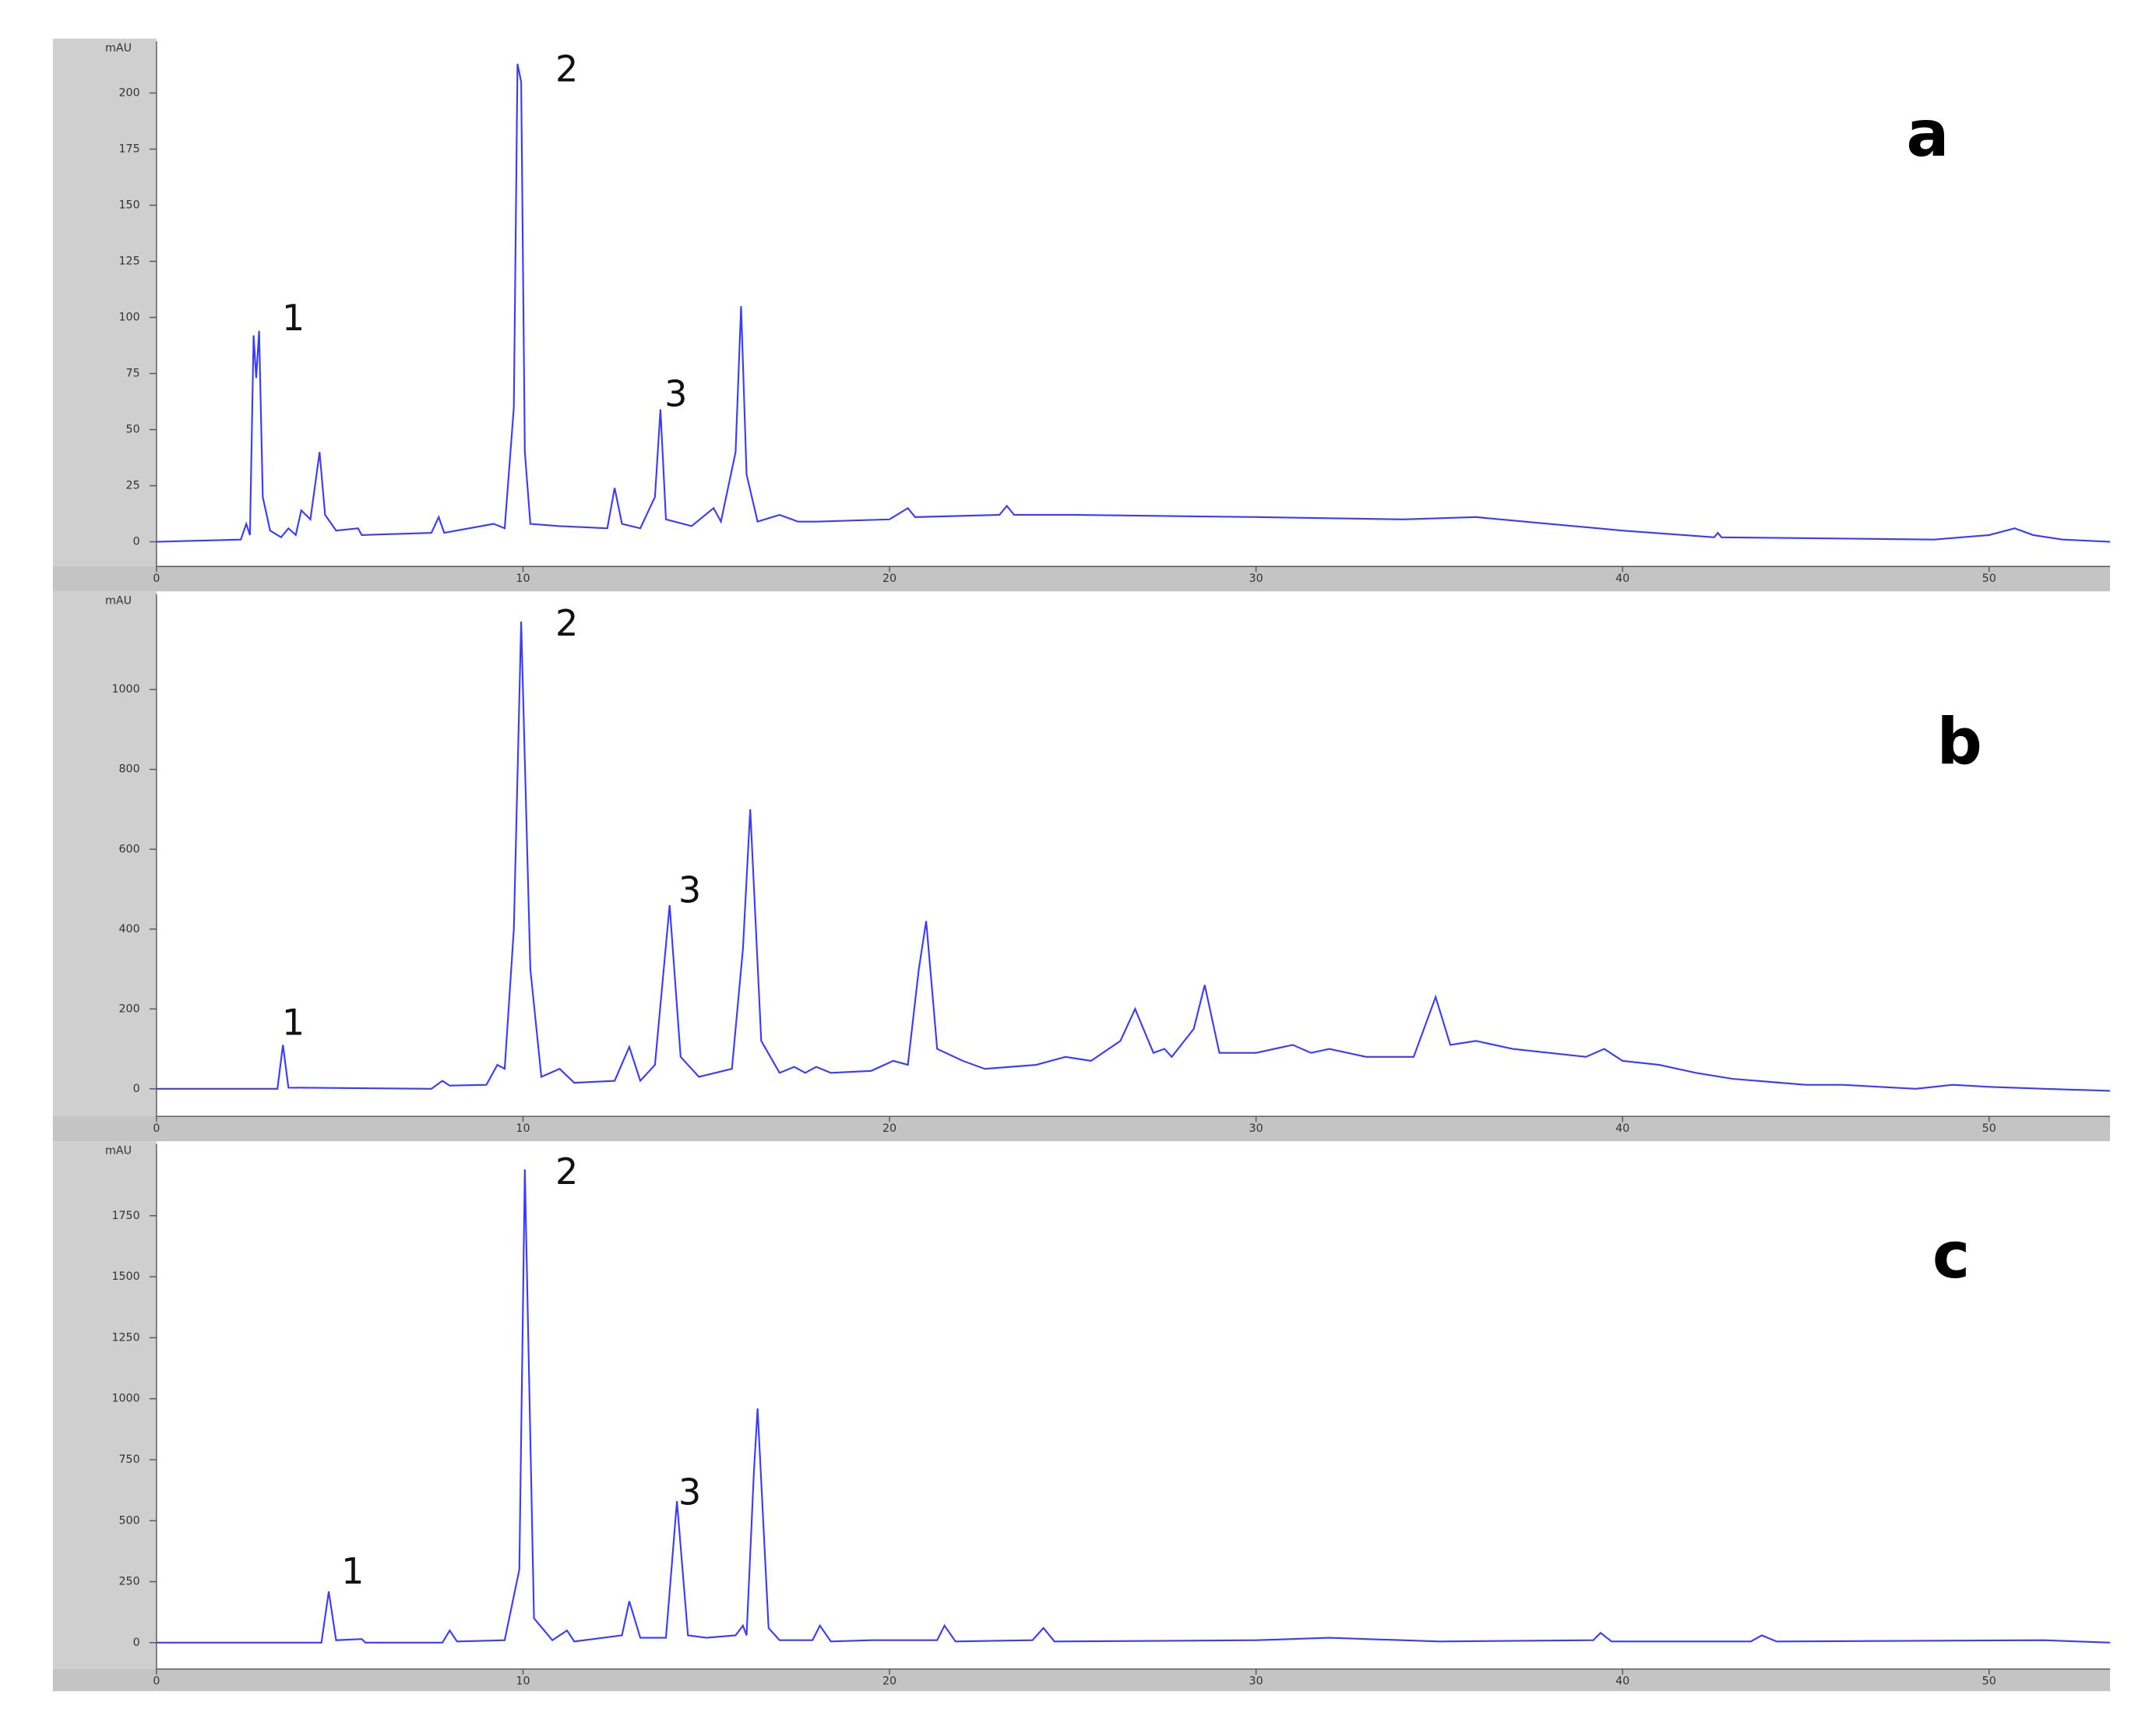 The width and height of the screenshot is (2156, 1716). Describe the element at coordinates (129, 149) in the screenshot. I see `y-tick-label: 175` at that location.